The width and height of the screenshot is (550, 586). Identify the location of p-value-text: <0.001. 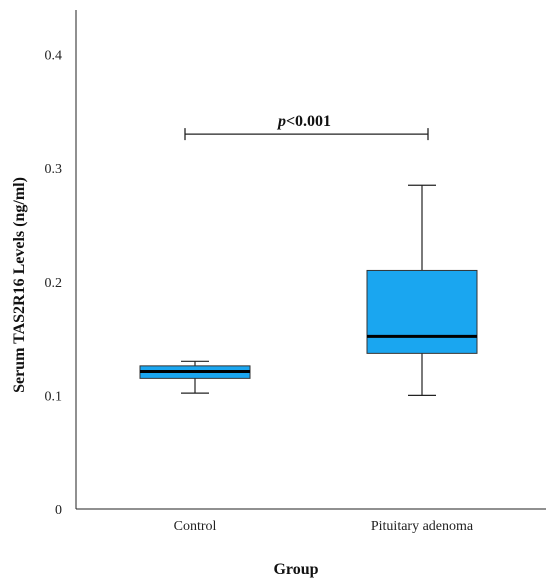
(308, 121).